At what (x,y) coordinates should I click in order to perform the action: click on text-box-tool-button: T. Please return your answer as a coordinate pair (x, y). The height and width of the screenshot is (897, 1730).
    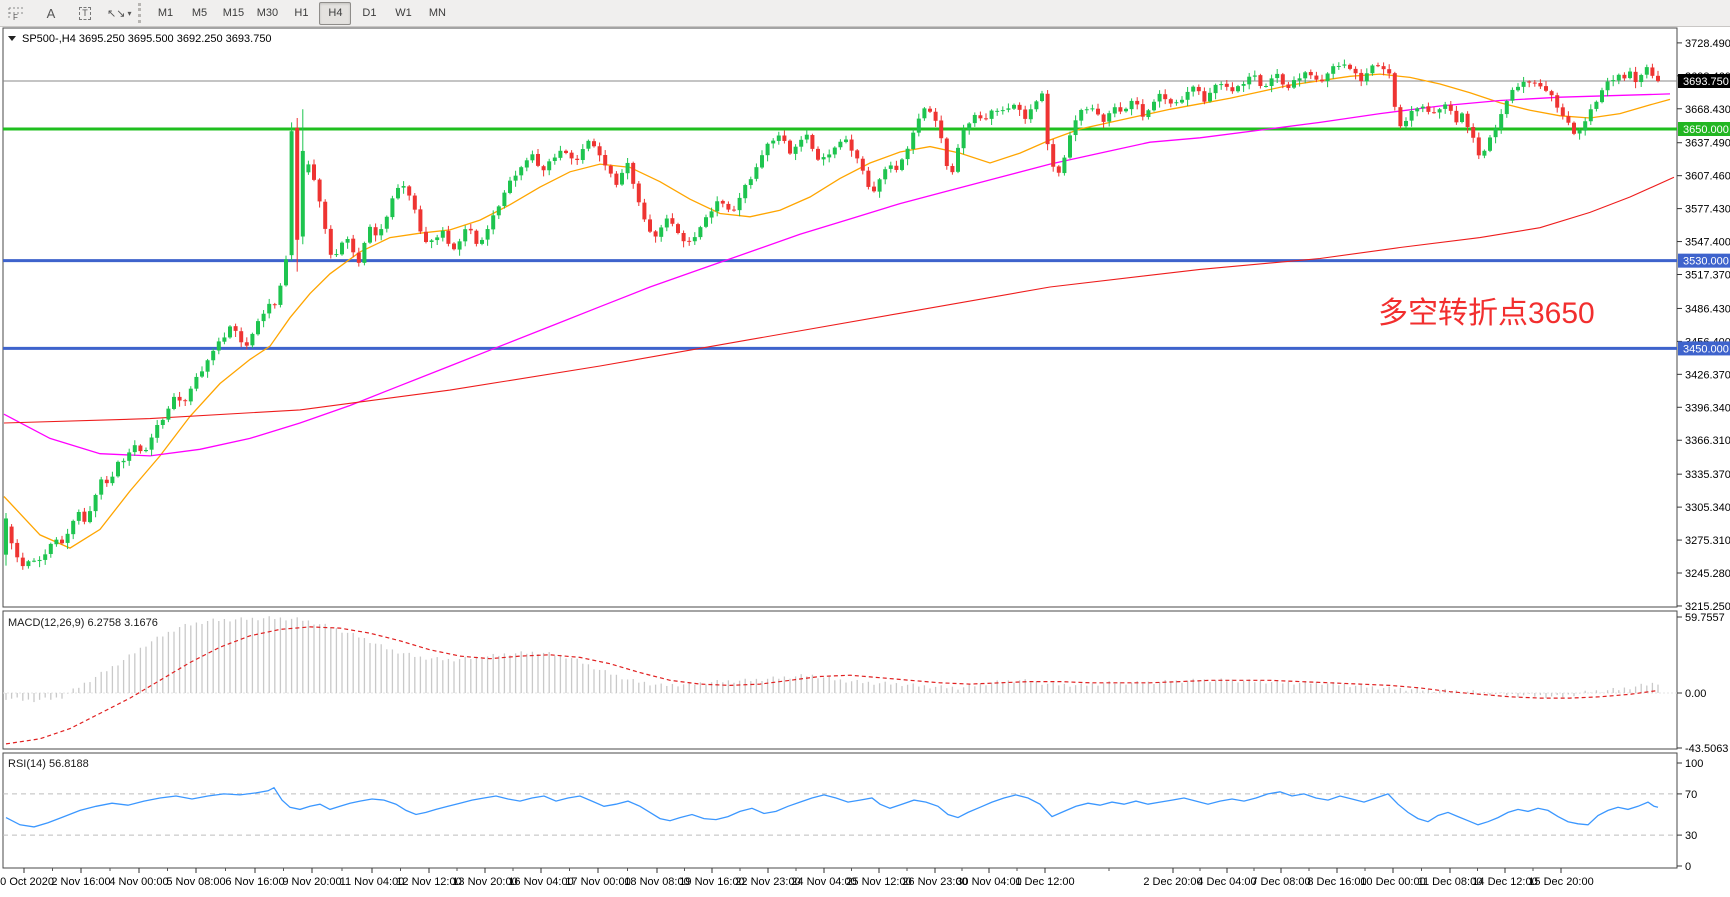
    Looking at the image, I should click on (85, 13).